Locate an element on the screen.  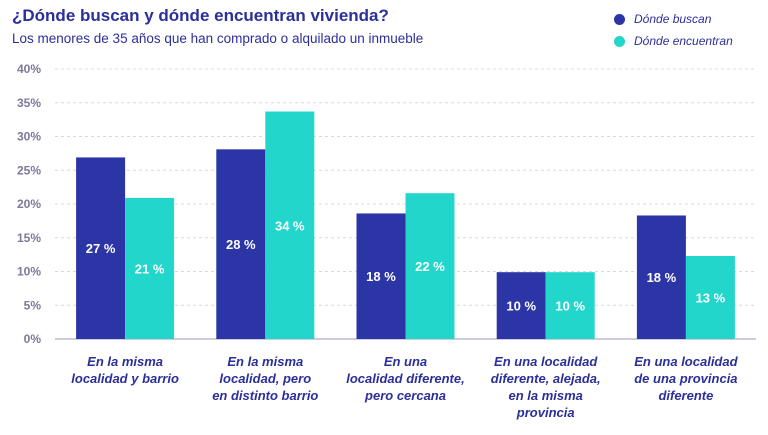
y-tick-label: 35% is located at coordinates (29, 103).